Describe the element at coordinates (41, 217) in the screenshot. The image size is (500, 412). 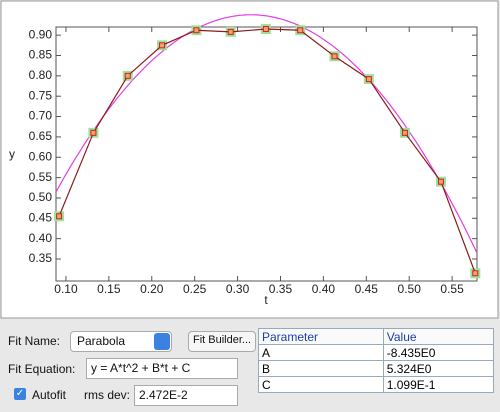
I see `y-tick-label: 0.45` at that location.